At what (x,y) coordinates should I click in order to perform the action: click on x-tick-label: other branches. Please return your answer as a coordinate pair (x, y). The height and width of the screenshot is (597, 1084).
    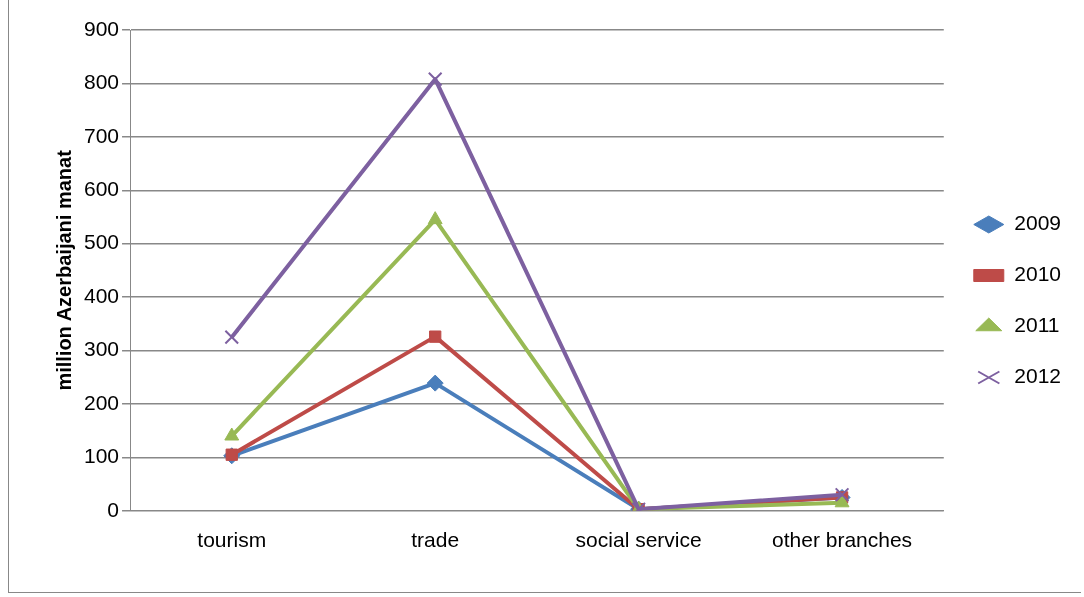
    Looking at the image, I should click on (842, 540).